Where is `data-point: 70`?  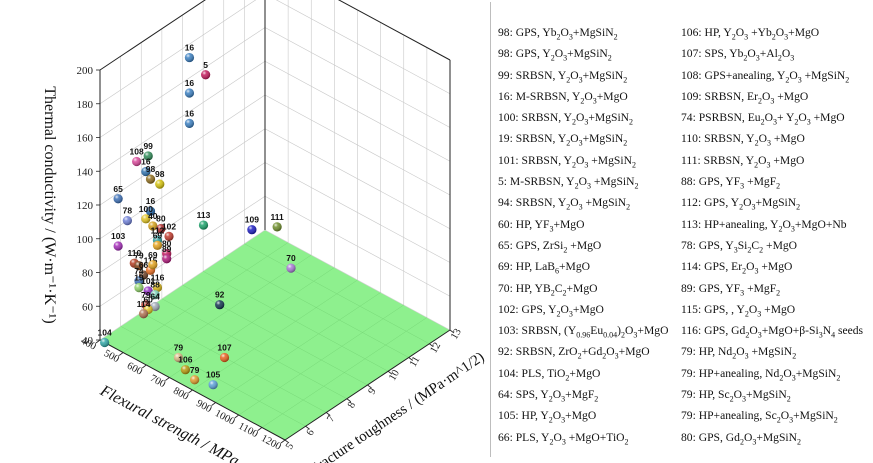
data-point: 70 is located at coordinates (291, 263).